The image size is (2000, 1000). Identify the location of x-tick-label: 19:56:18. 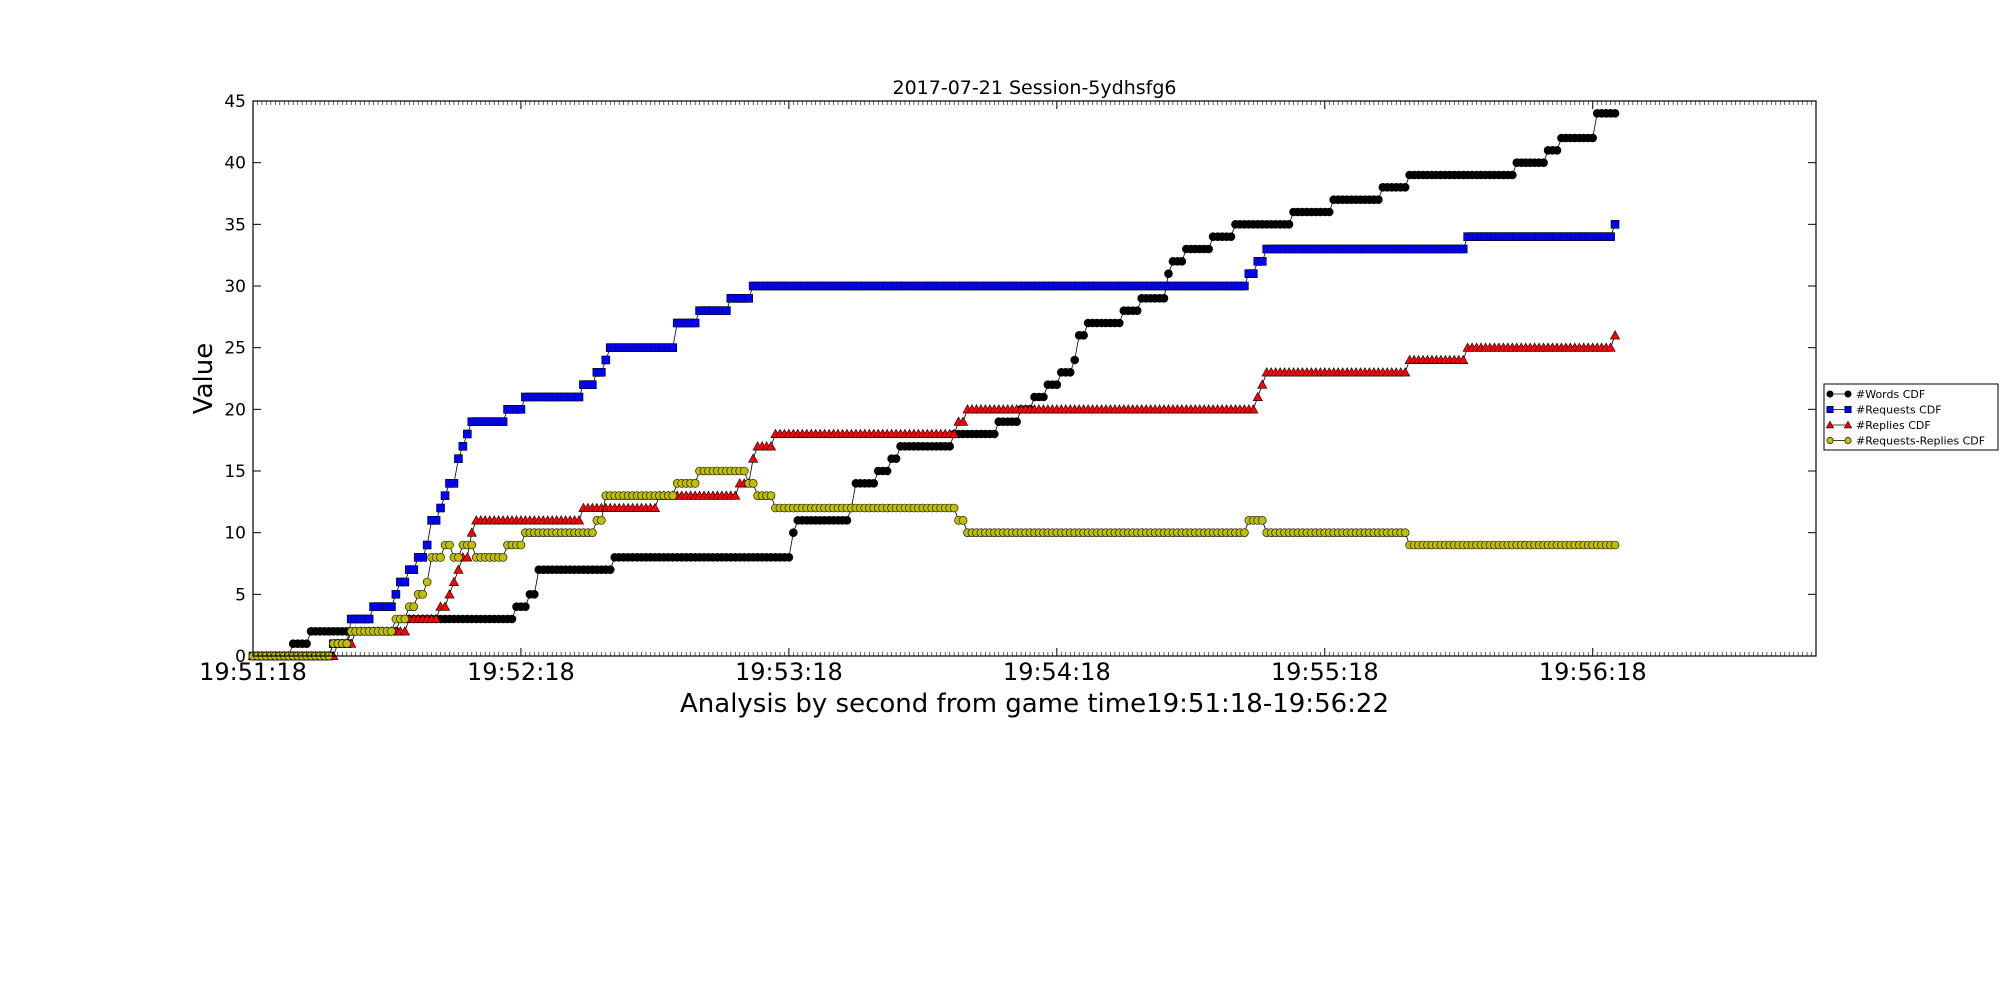
(1593, 672).